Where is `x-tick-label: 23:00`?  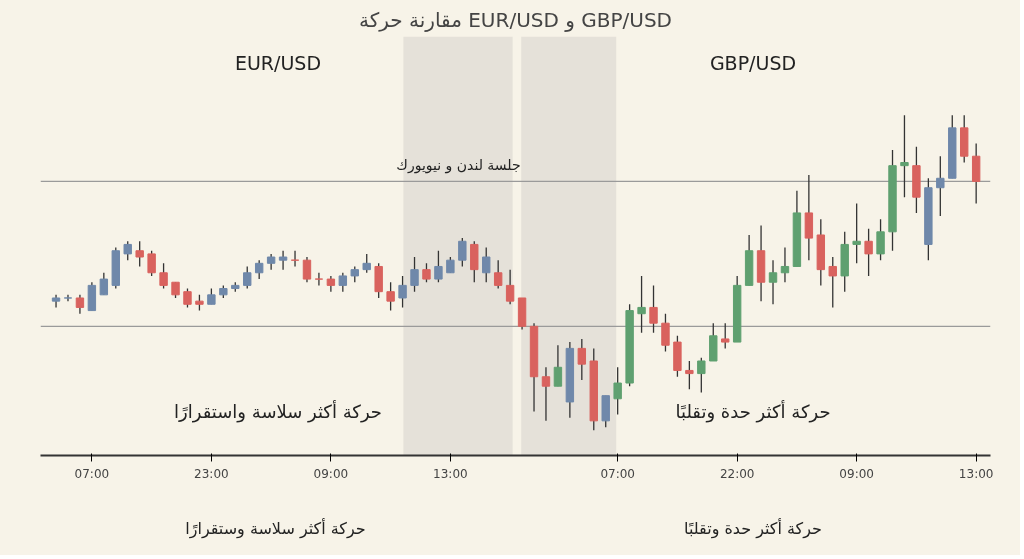
x-tick-label: 23:00 is located at coordinates (211, 473).